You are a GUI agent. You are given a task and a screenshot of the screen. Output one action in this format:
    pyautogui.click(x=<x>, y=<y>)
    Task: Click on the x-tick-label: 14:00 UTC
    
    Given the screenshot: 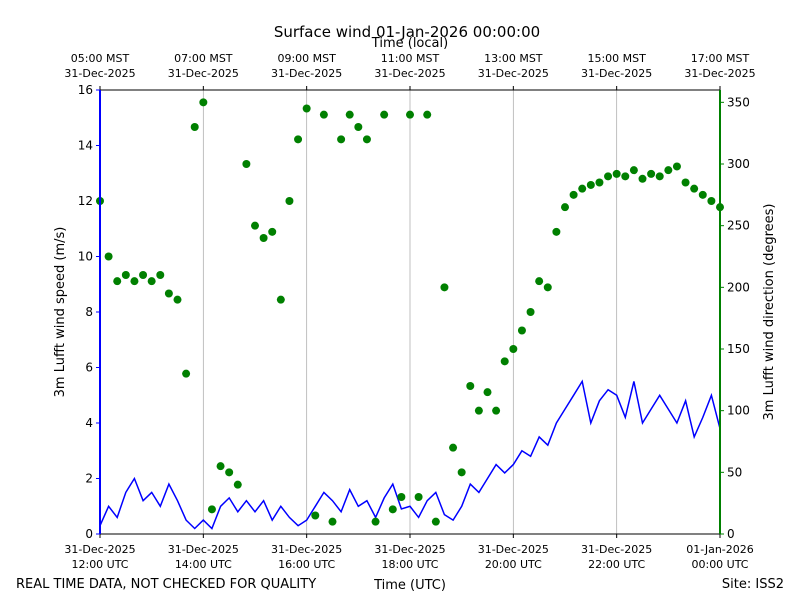 What is the action you would take?
    pyautogui.click(x=203, y=564)
    